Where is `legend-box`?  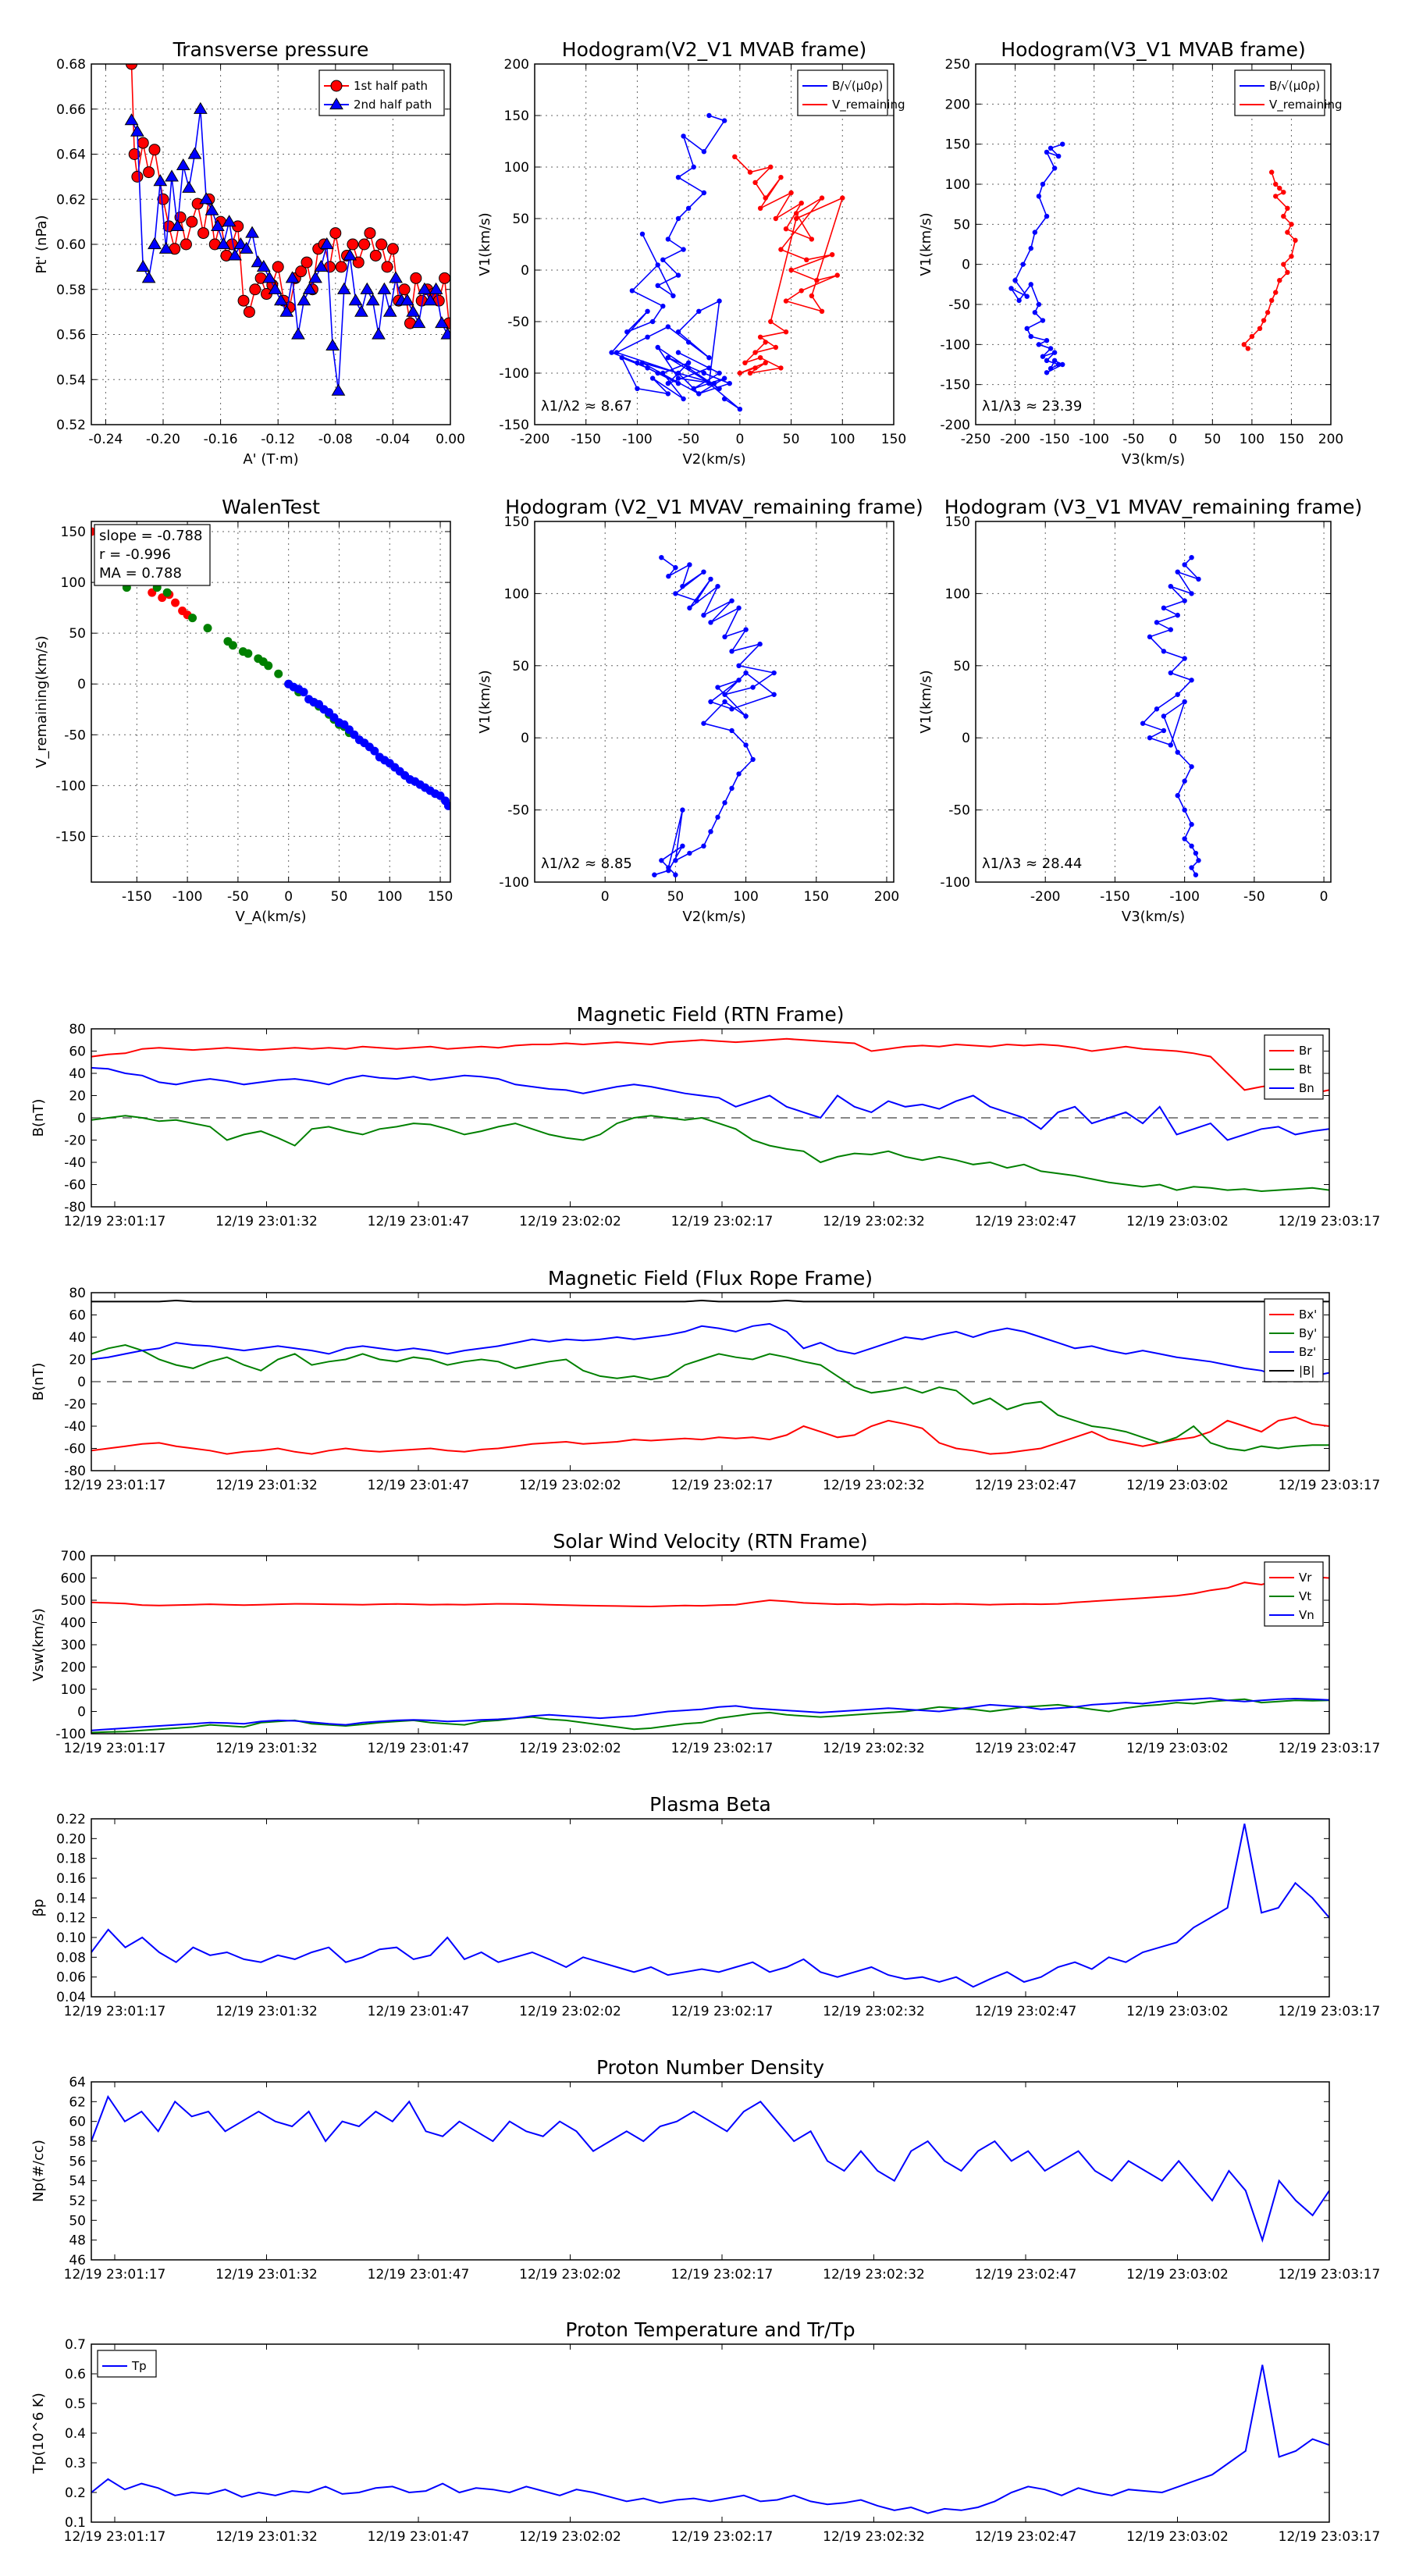
legend-box is located at coordinates (1294, 1340).